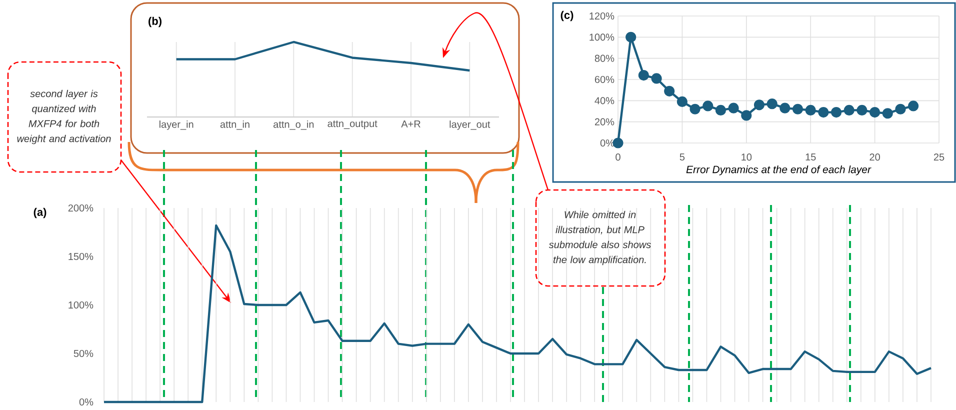  What do you see at coordinates (875, 157) in the screenshot?
I see `x-tick-label: 20` at bounding box center [875, 157].